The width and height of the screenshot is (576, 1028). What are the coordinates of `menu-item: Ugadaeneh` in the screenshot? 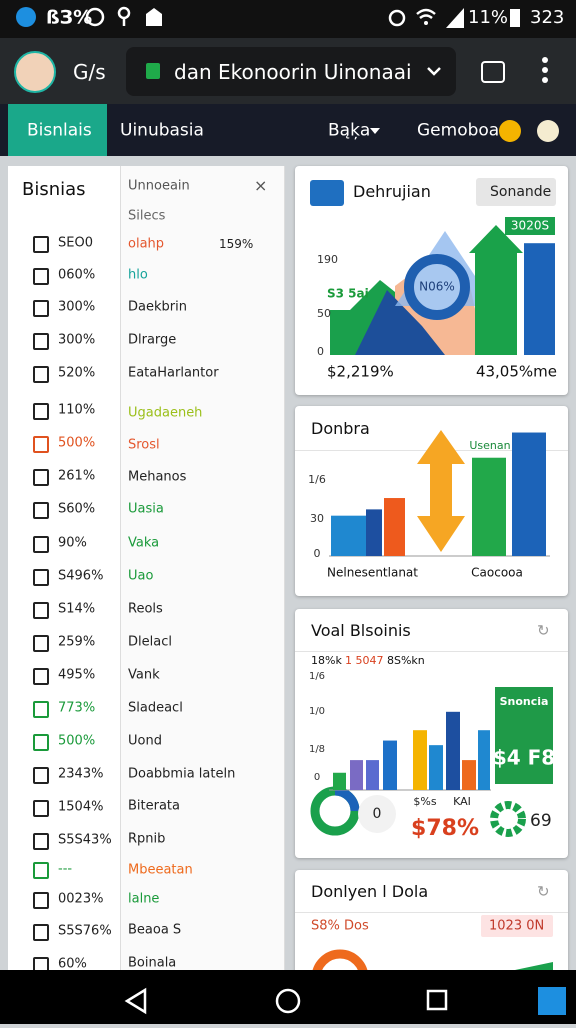 It's located at (165, 413).